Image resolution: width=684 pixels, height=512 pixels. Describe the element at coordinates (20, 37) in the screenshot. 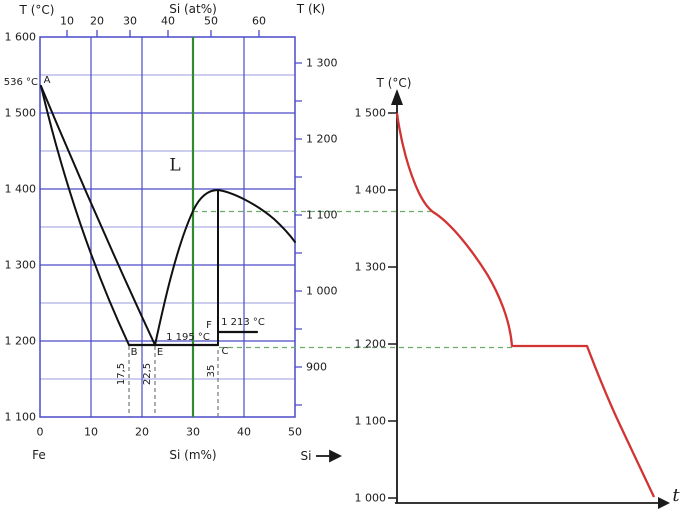

I see `celsius-tick-1600: 1 600` at that location.